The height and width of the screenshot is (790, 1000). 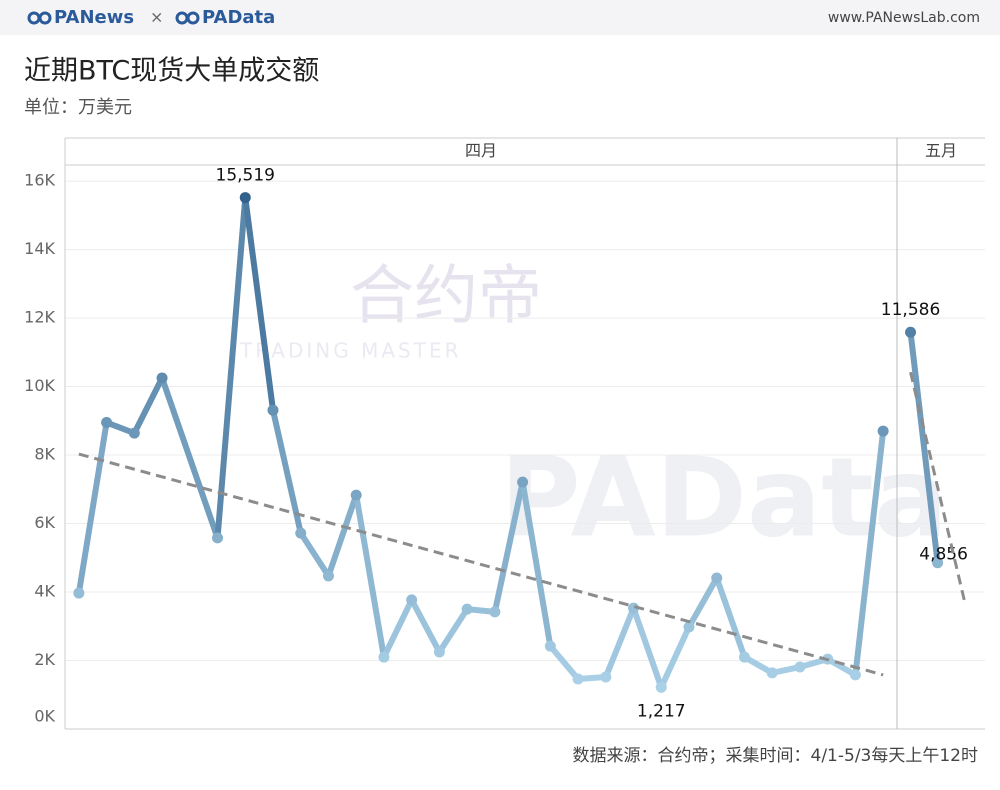 What do you see at coordinates (245, 176) in the screenshot?
I see `data-label: 15,519` at bounding box center [245, 176].